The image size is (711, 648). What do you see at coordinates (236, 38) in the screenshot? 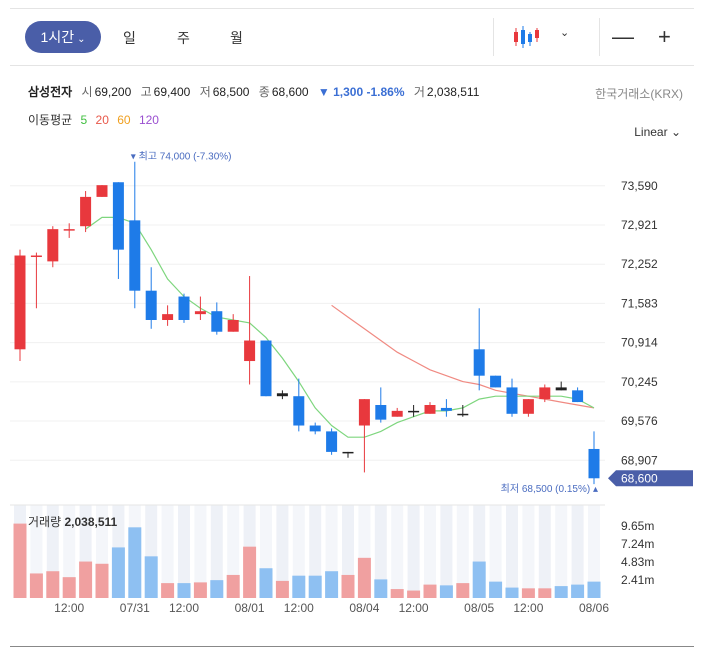
I see `period-month-tab: 월` at bounding box center [236, 38].